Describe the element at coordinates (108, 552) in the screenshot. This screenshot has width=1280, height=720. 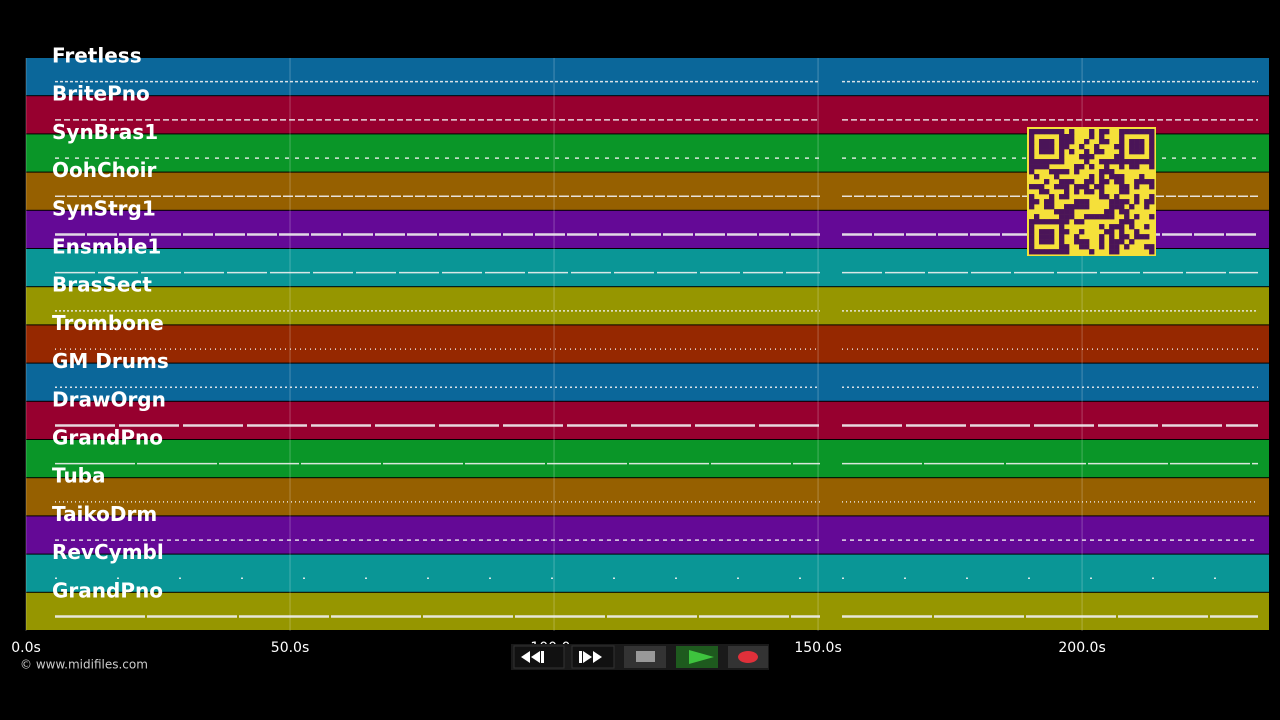
I see `track-name: RevCymbl` at that location.